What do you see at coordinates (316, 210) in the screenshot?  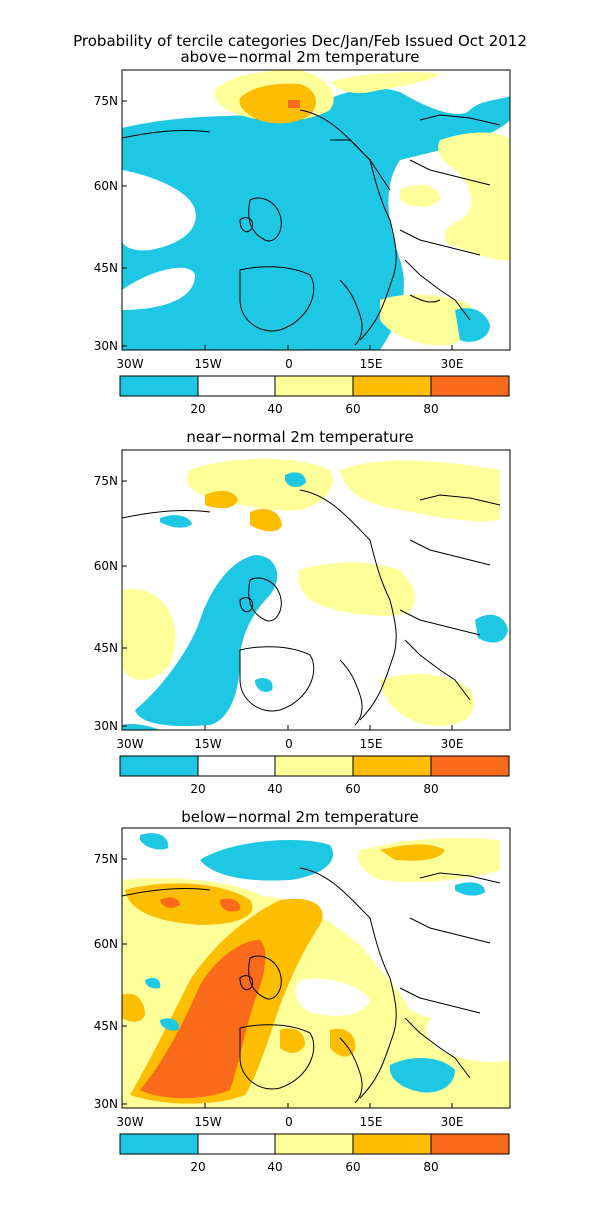 I see `map-above` at bounding box center [316, 210].